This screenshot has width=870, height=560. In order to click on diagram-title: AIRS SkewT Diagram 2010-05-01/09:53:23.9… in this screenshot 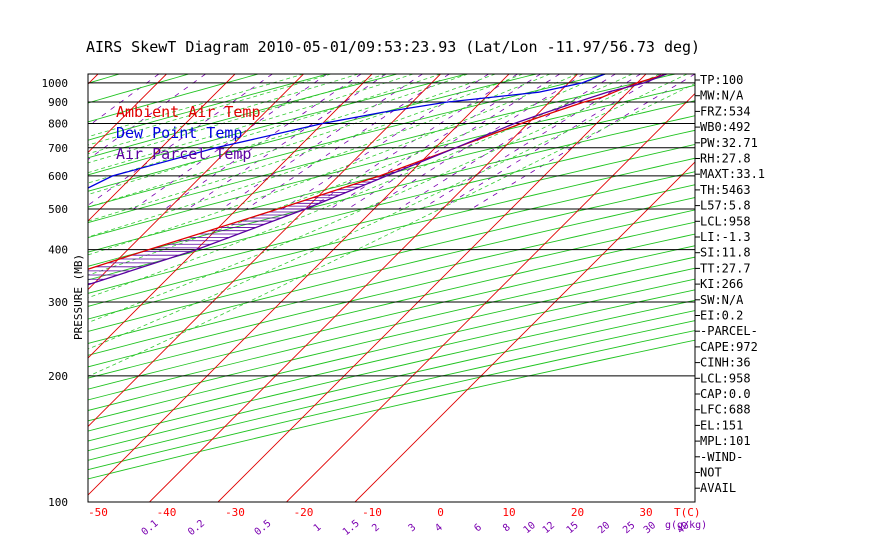, I will do `click(393, 47)`.